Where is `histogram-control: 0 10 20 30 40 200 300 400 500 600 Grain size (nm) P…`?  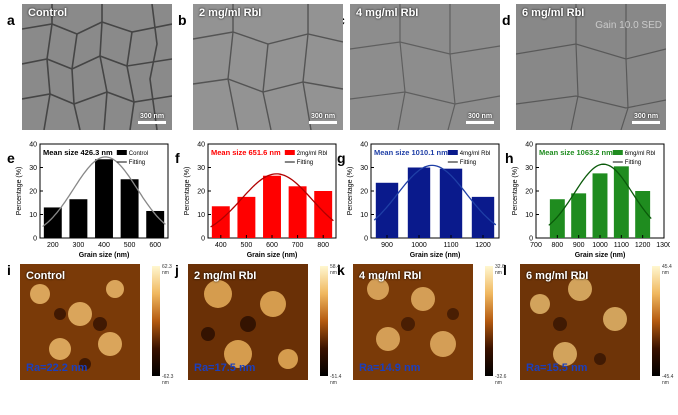 histogram-control: 0 10 20 30 40 200 300 400 500 600 Grain size (nm) P… is located at coordinates (94, 200).